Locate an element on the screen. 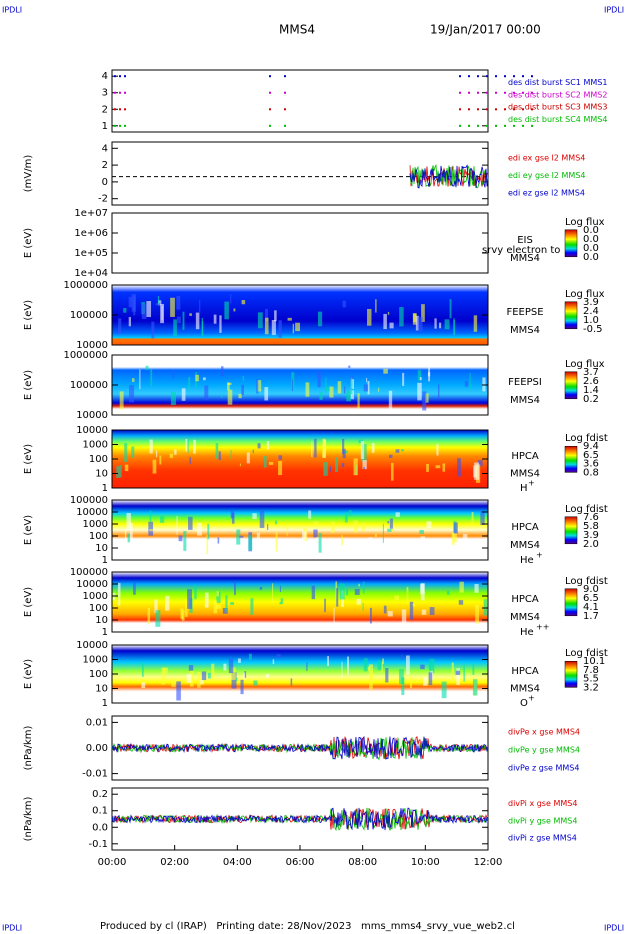  y-tick-label: 0.2 is located at coordinates (100, 794).